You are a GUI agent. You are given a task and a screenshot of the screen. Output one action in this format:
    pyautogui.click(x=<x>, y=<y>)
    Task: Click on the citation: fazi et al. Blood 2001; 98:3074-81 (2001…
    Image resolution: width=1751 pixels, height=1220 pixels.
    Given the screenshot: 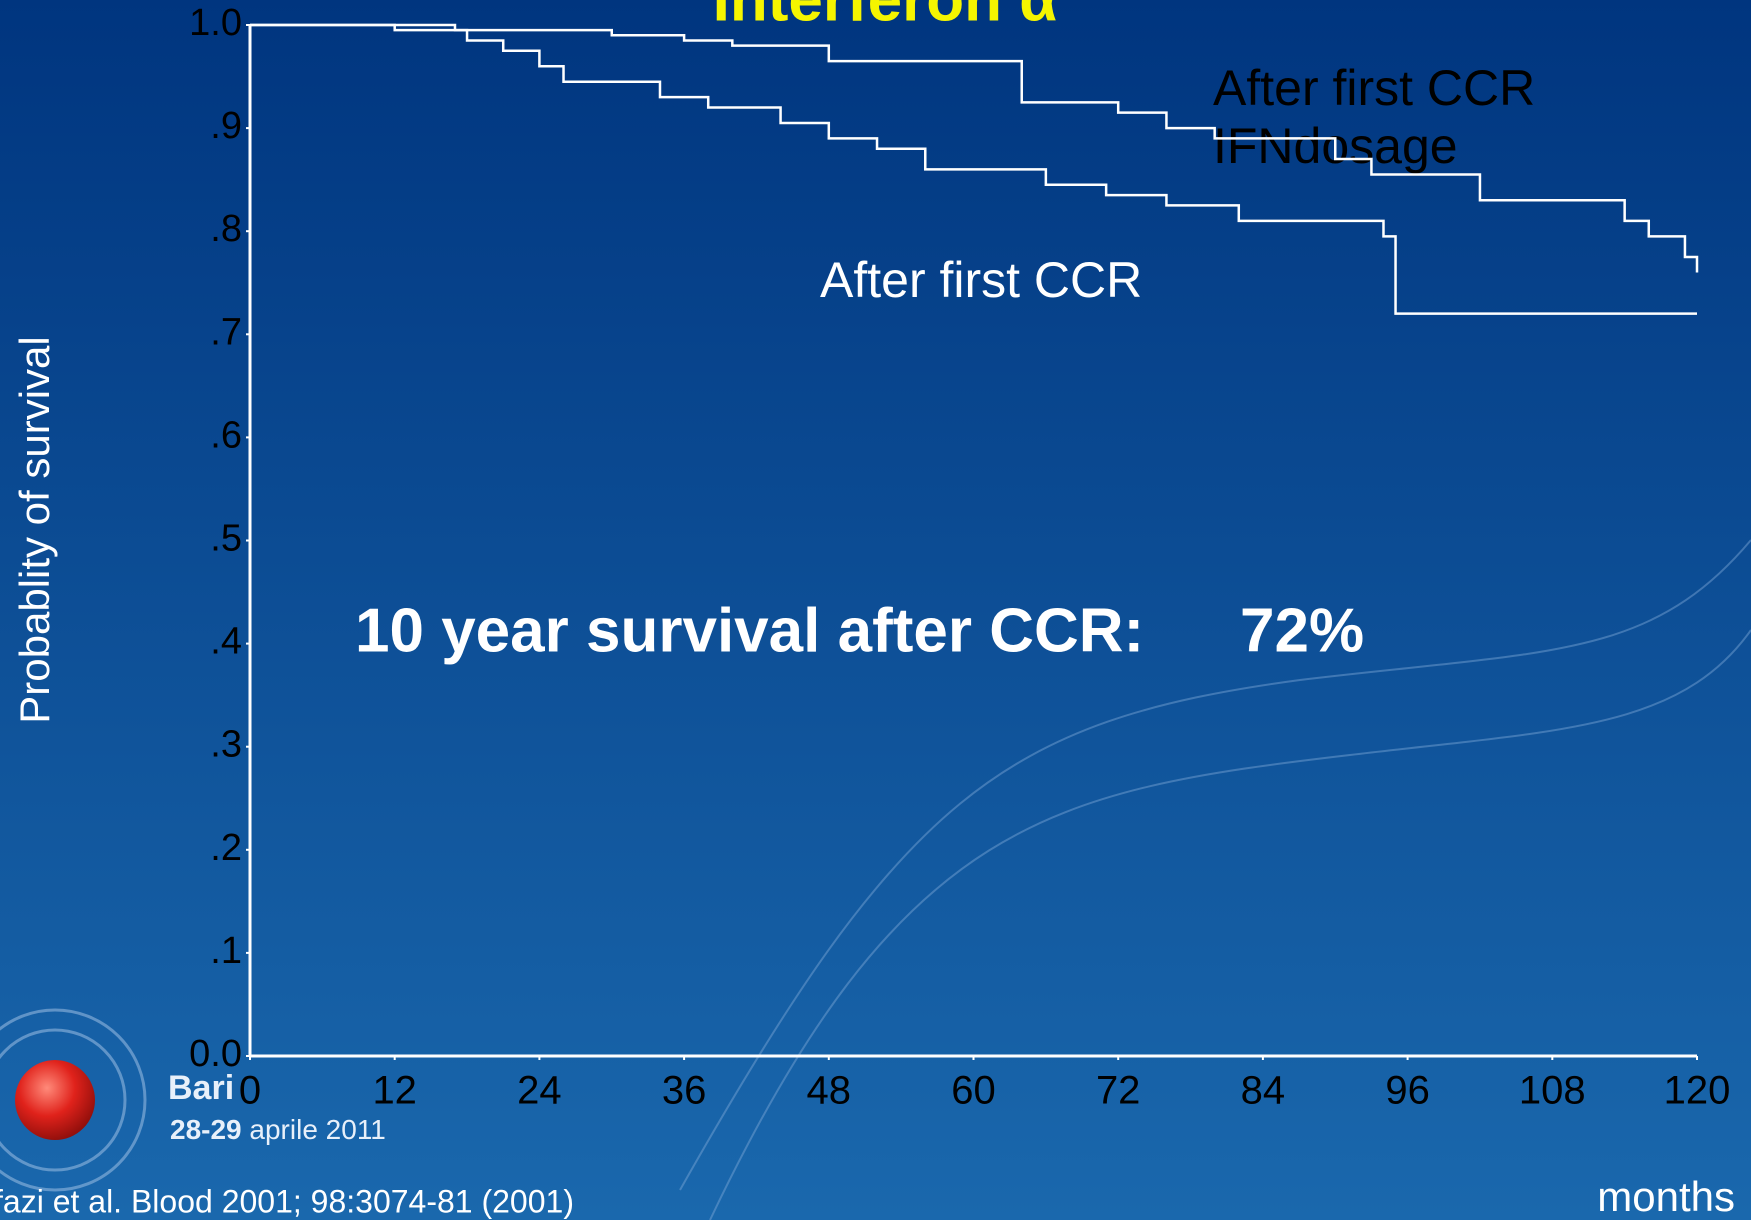 What is the action you would take?
    pyautogui.click(x=287, y=1201)
    